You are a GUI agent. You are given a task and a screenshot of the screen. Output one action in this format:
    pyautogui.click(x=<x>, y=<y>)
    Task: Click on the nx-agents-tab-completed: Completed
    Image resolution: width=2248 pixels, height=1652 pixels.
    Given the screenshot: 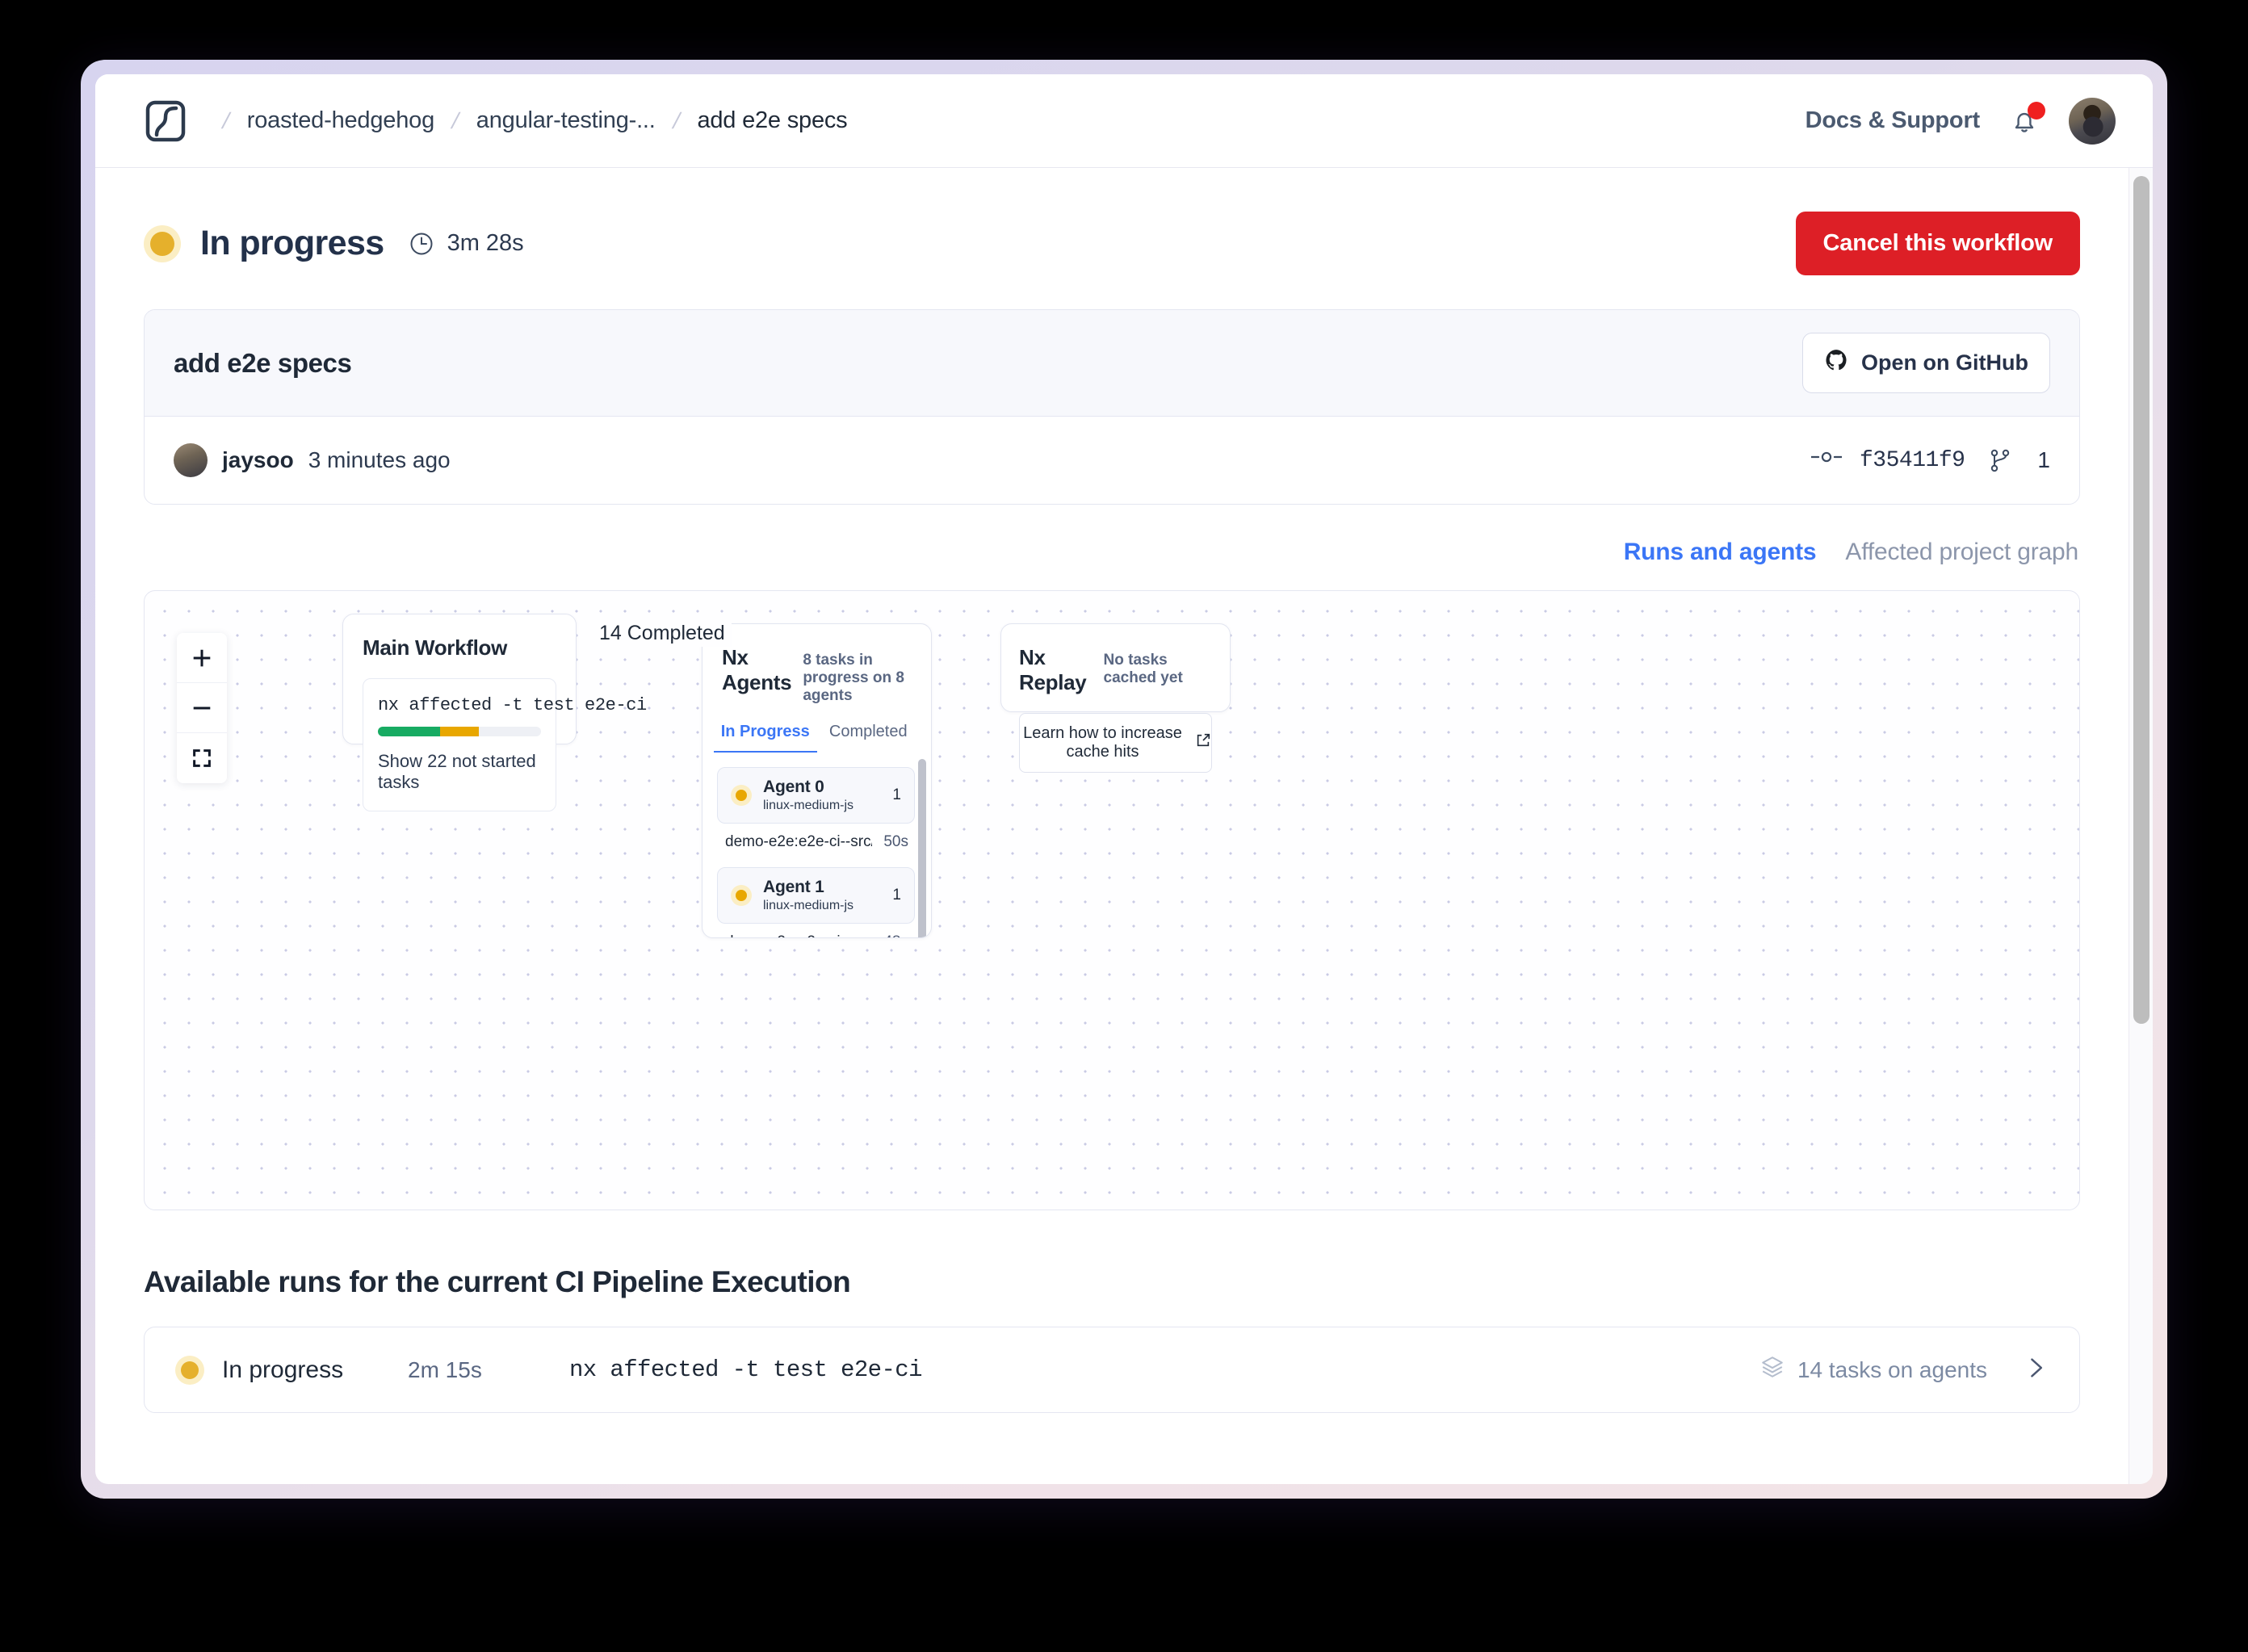 What is the action you would take?
    pyautogui.click(x=868, y=731)
    